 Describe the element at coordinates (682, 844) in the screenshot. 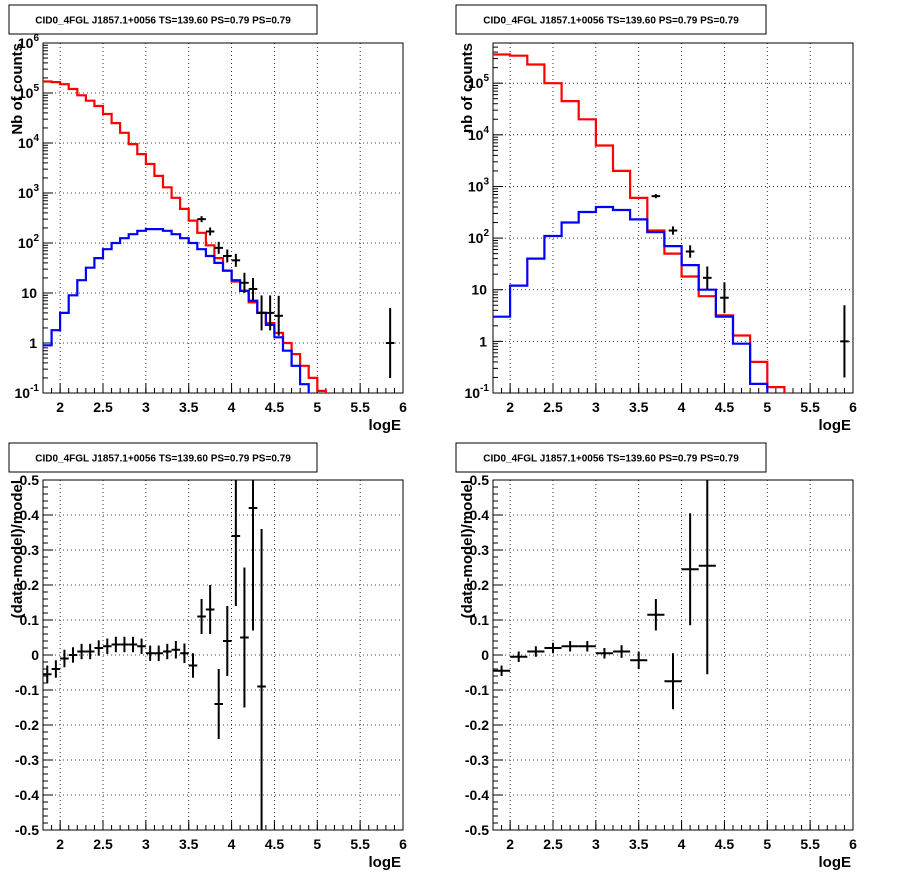

I see `x-tick-label: 4` at that location.